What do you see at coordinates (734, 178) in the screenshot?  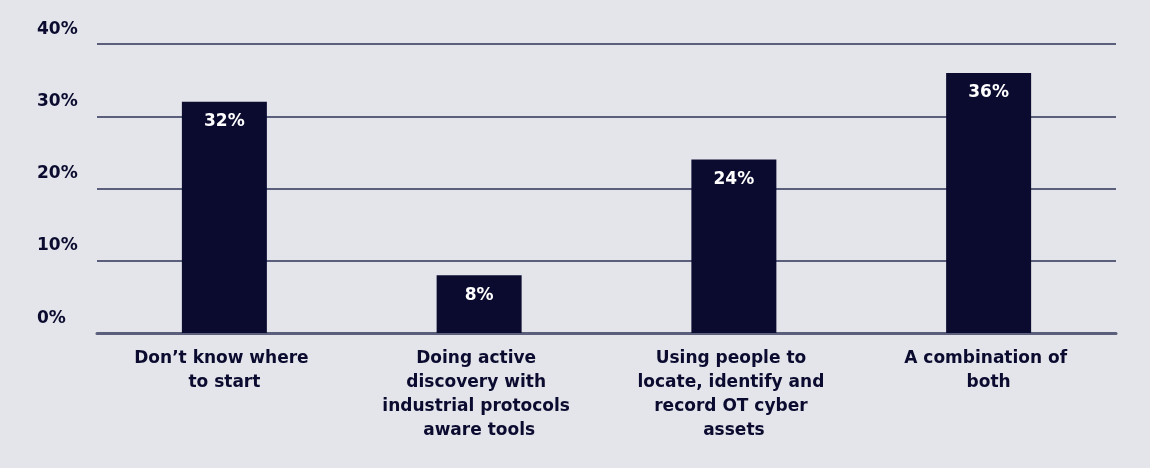 I see `data-label: 24%` at bounding box center [734, 178].